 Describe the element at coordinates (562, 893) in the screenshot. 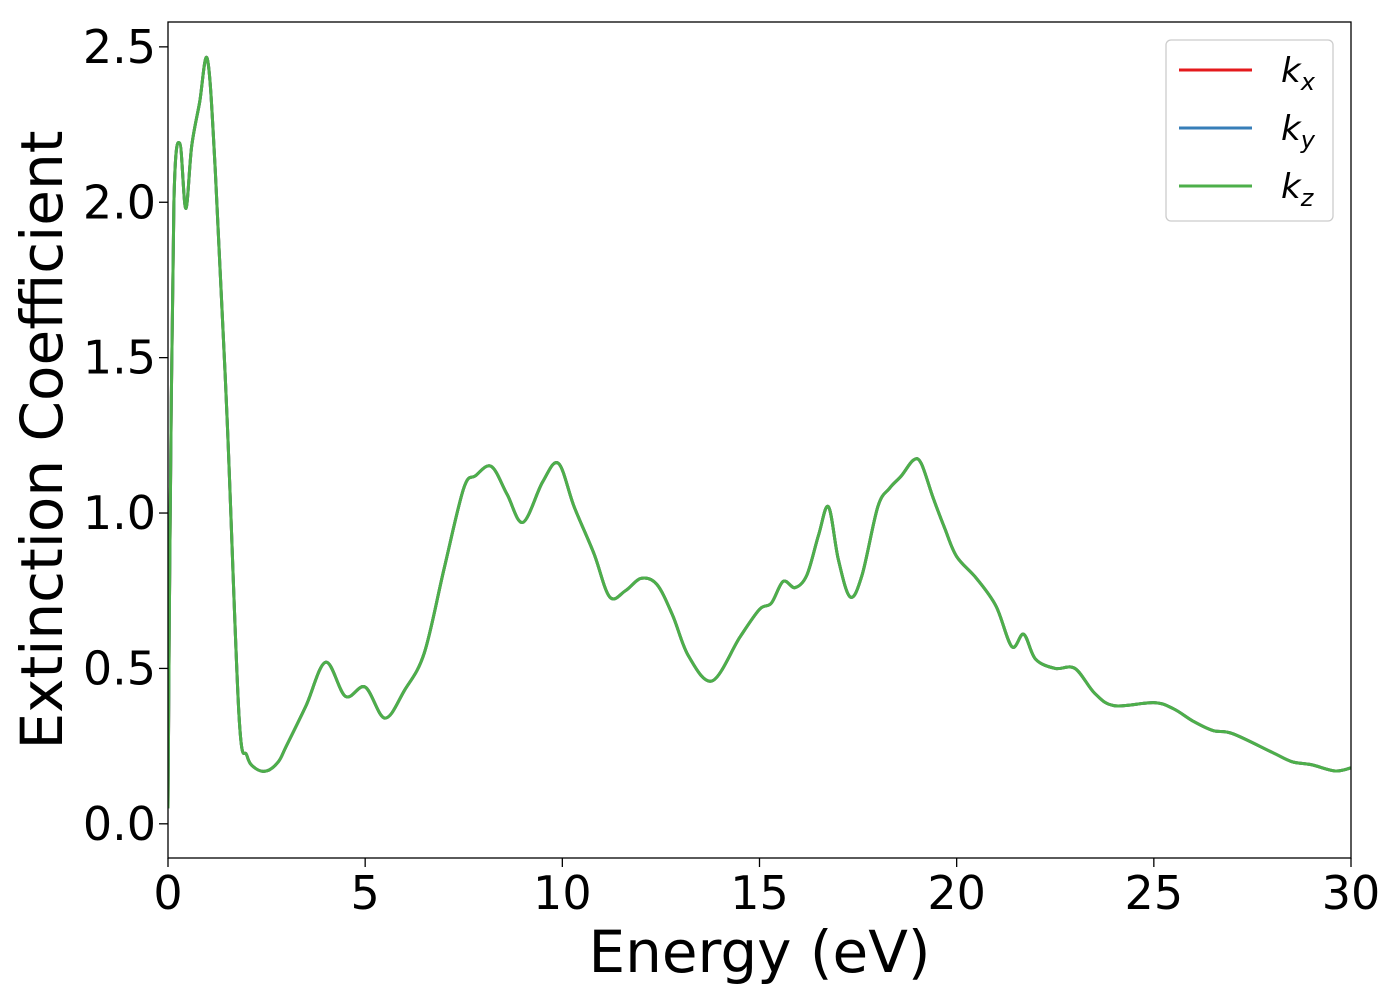

I see `x-tick-label: 10` at that location.